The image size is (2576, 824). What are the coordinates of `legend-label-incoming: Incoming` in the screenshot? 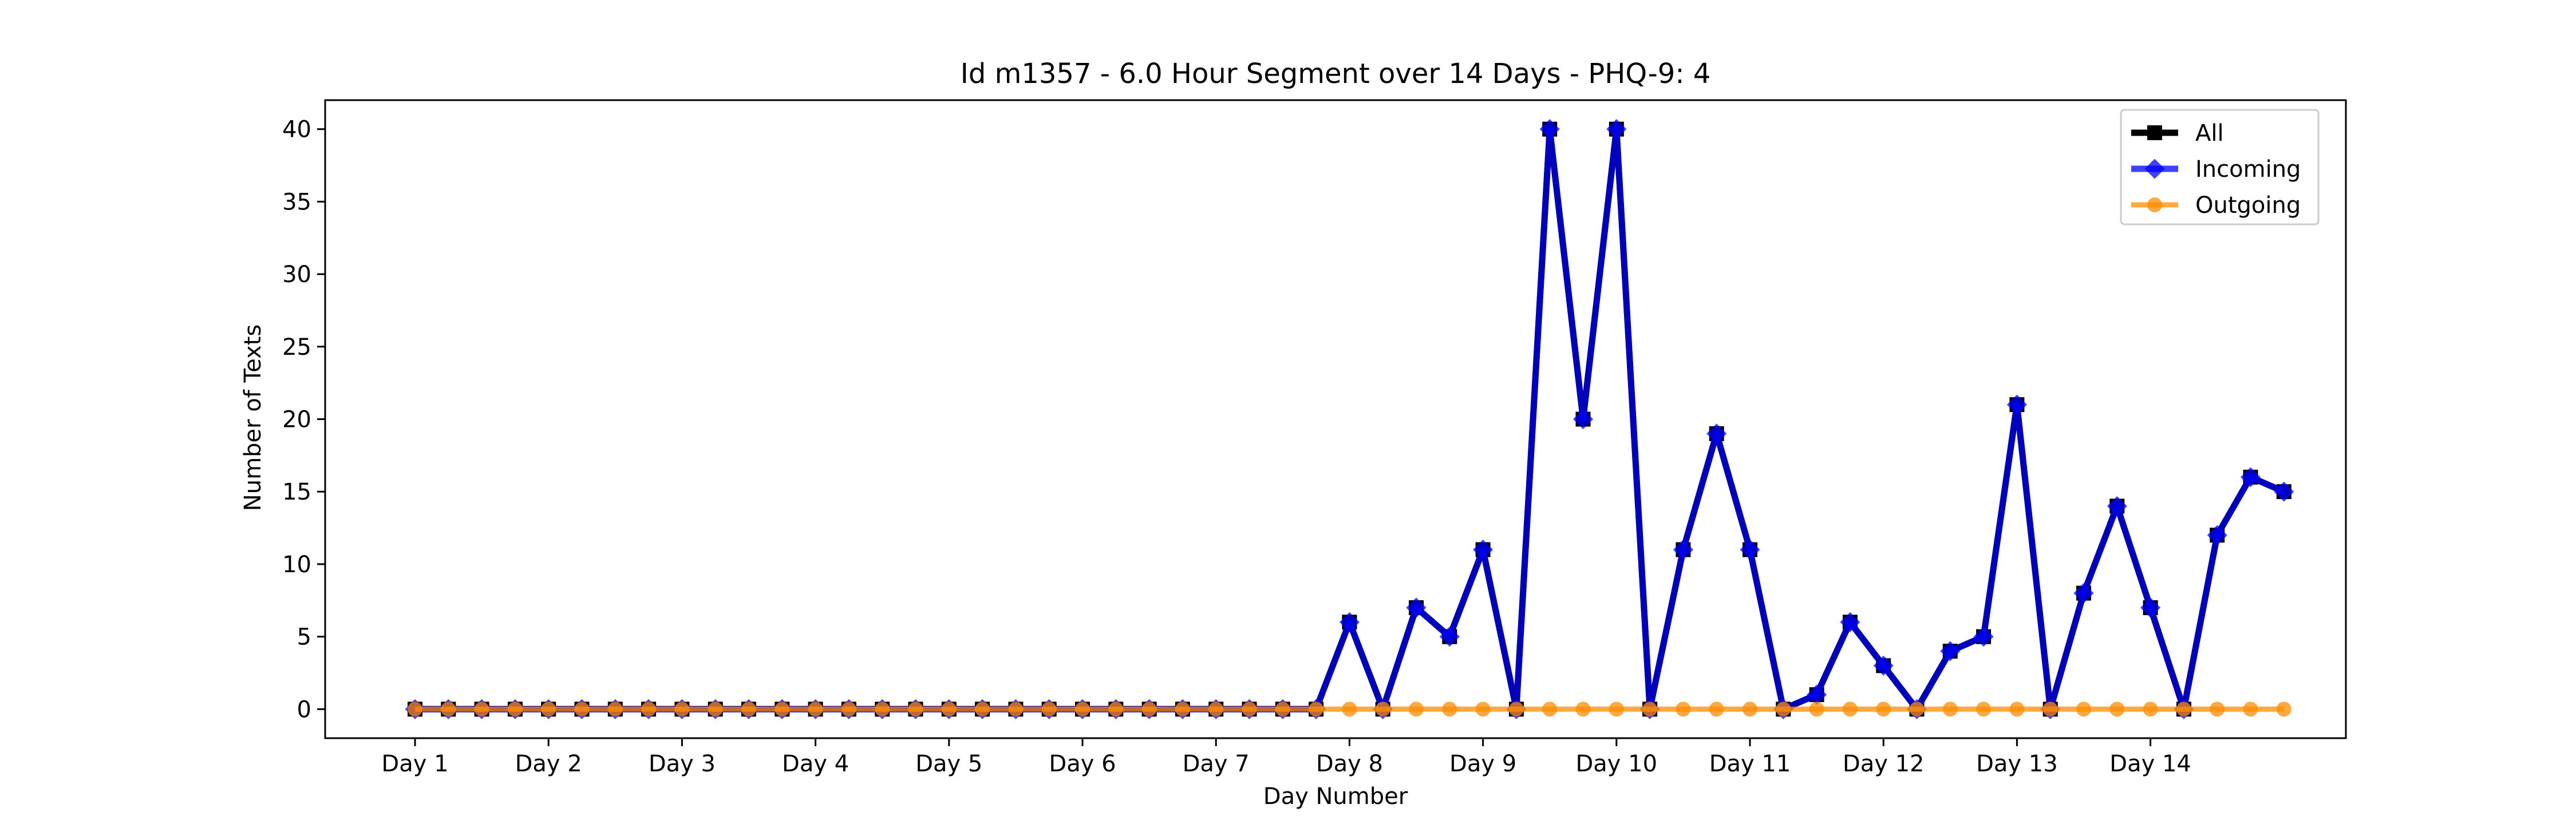 It's located at (2248, 169).